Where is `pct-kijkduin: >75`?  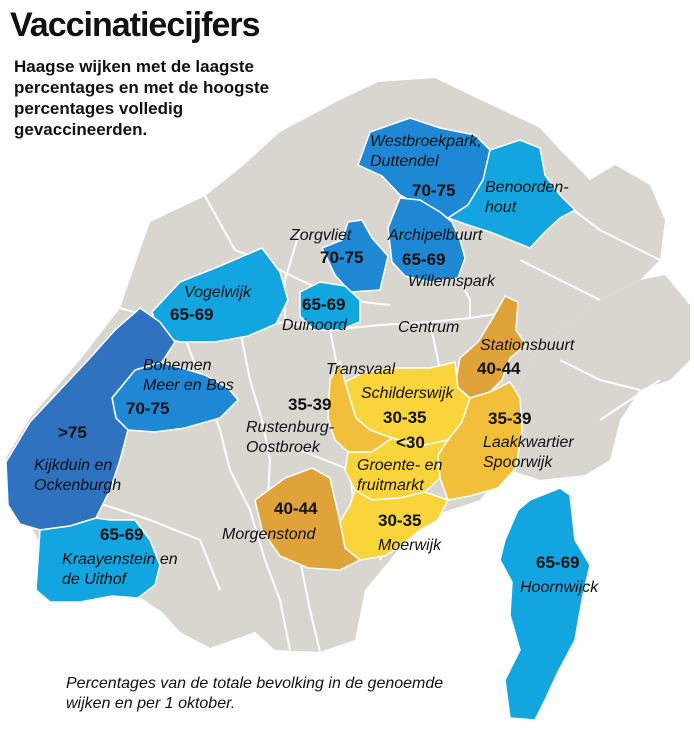
pct-kijkduin: >75 is located at coordinates (72, 432).